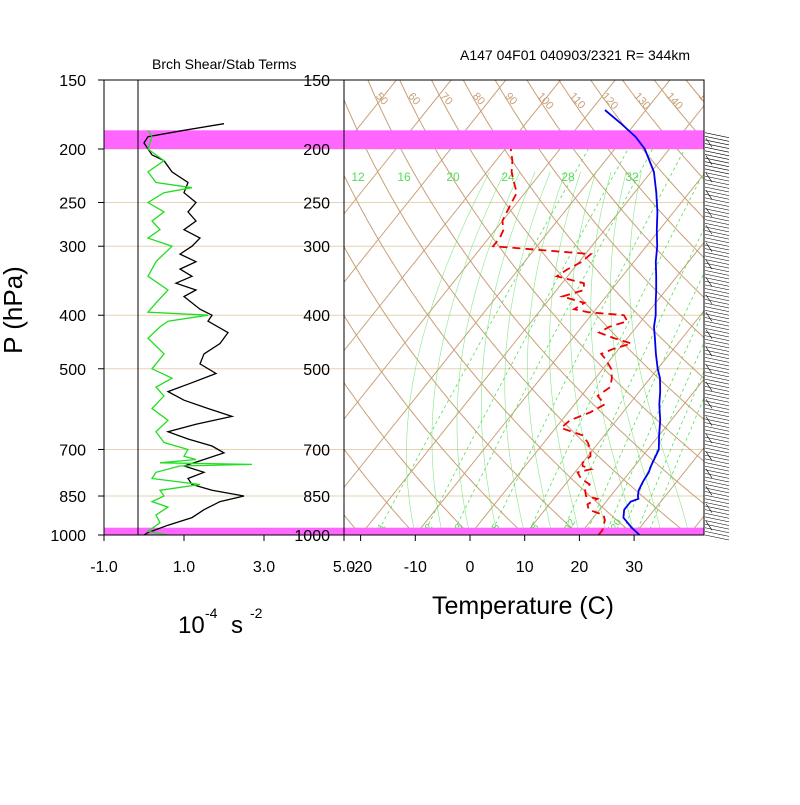  I want to click on mixing-ratio-label: 28, so click(568, 177).